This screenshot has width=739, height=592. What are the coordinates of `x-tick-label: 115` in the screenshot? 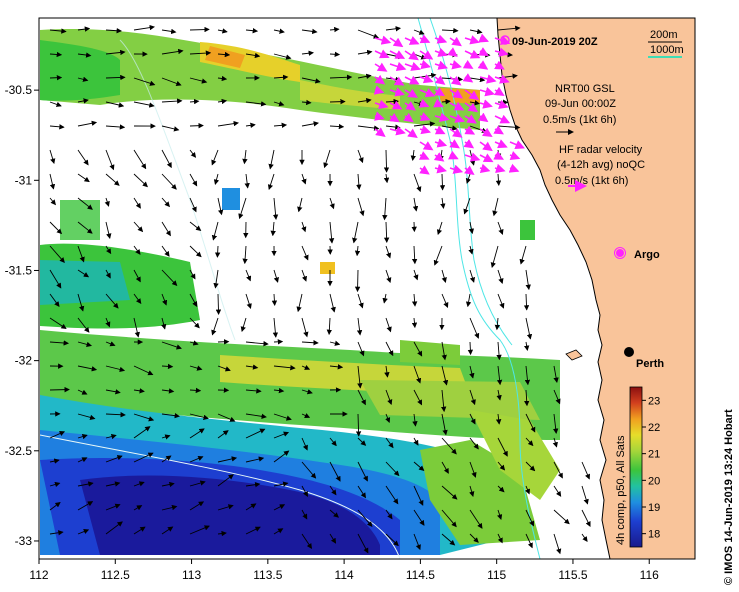 It's located at (496, 575).